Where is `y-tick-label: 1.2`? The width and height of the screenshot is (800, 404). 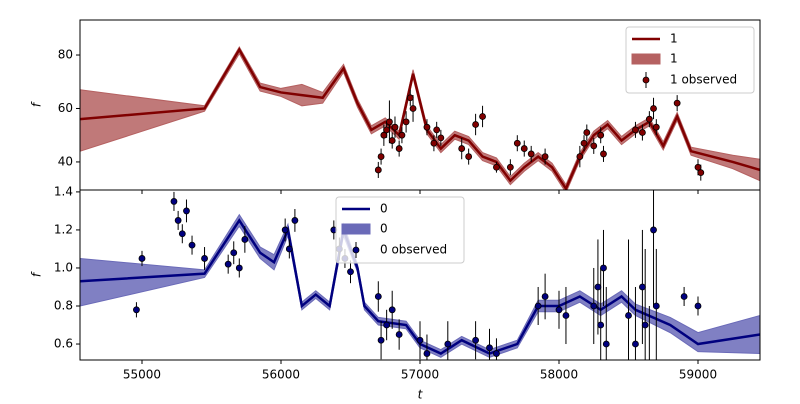 y-tick-label: 1.2 is located at coordinates (63, 229).